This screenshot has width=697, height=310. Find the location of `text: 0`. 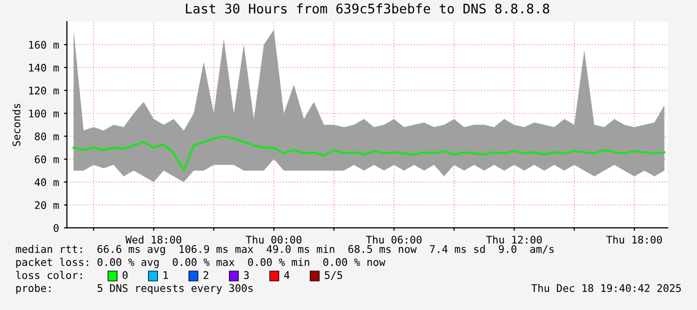

text: 0 is located at coordinates (125, 275).